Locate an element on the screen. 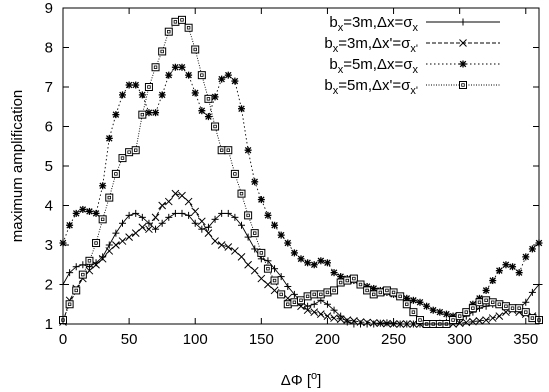 Image resolution: width=549 pixels, height=392 pixels. y-tick-label: 3 is located at coordinates (49, 245).